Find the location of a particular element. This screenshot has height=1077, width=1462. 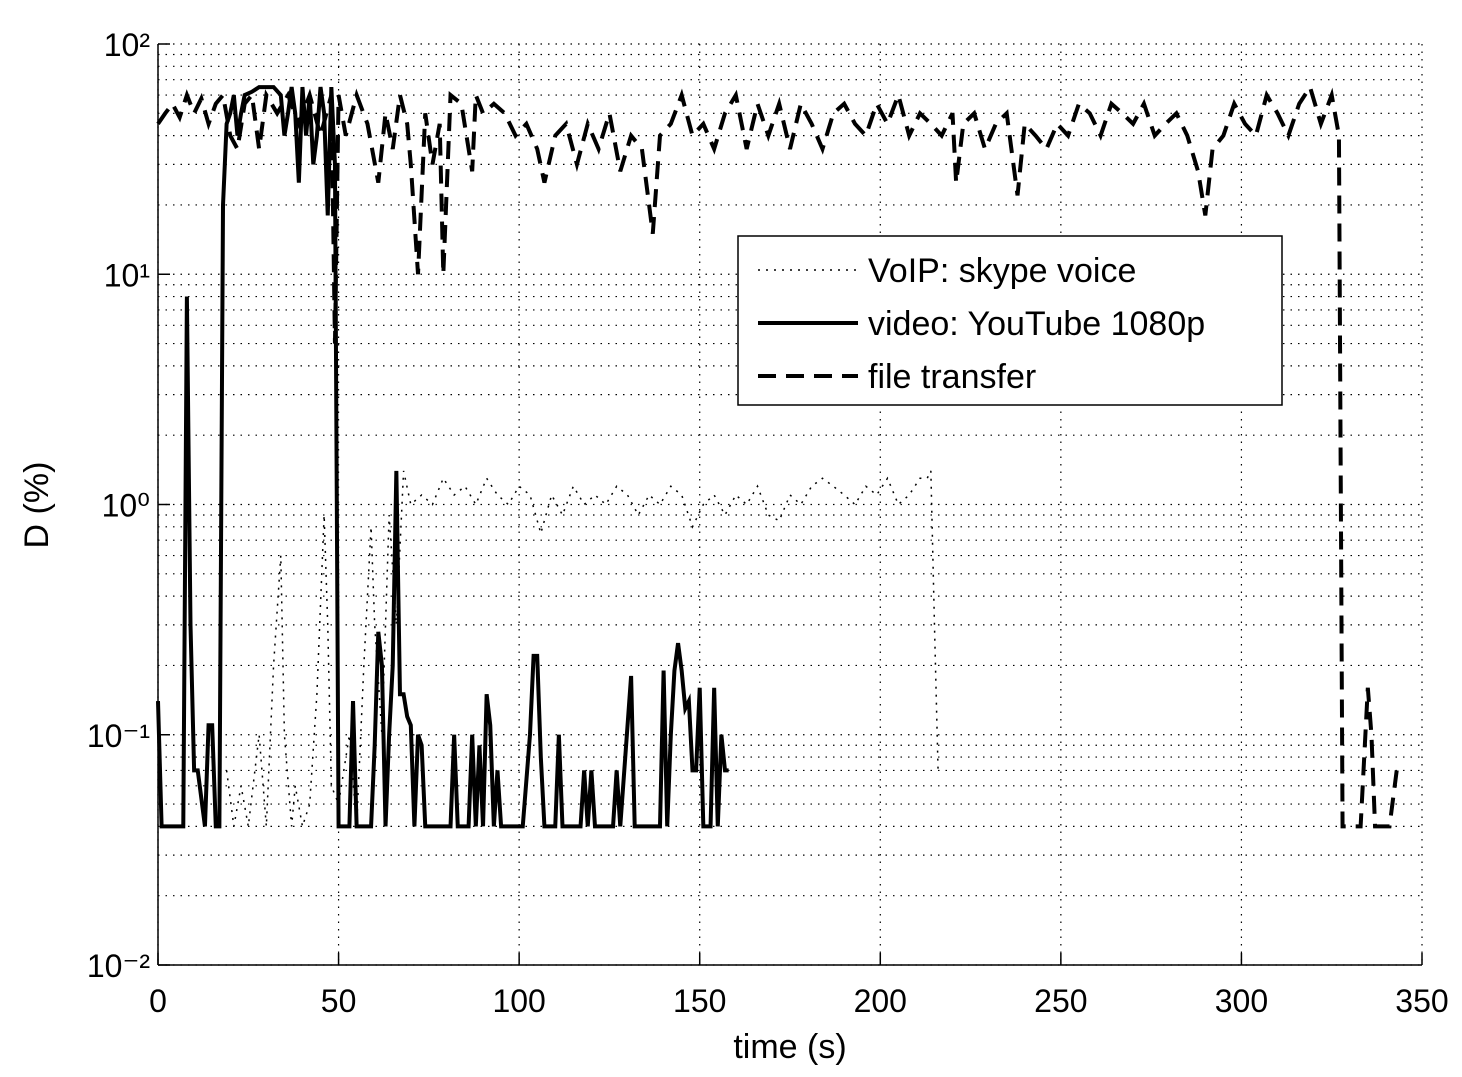

x-tick-label: 50 is located at coordinates (339, 1001).